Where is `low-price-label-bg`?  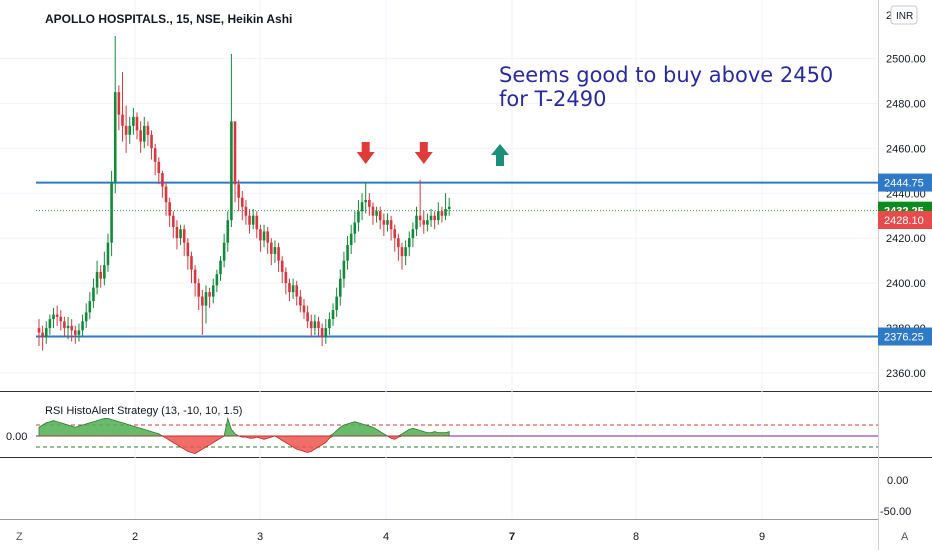 low-price-label-bg is located at coordinates (905, 219).